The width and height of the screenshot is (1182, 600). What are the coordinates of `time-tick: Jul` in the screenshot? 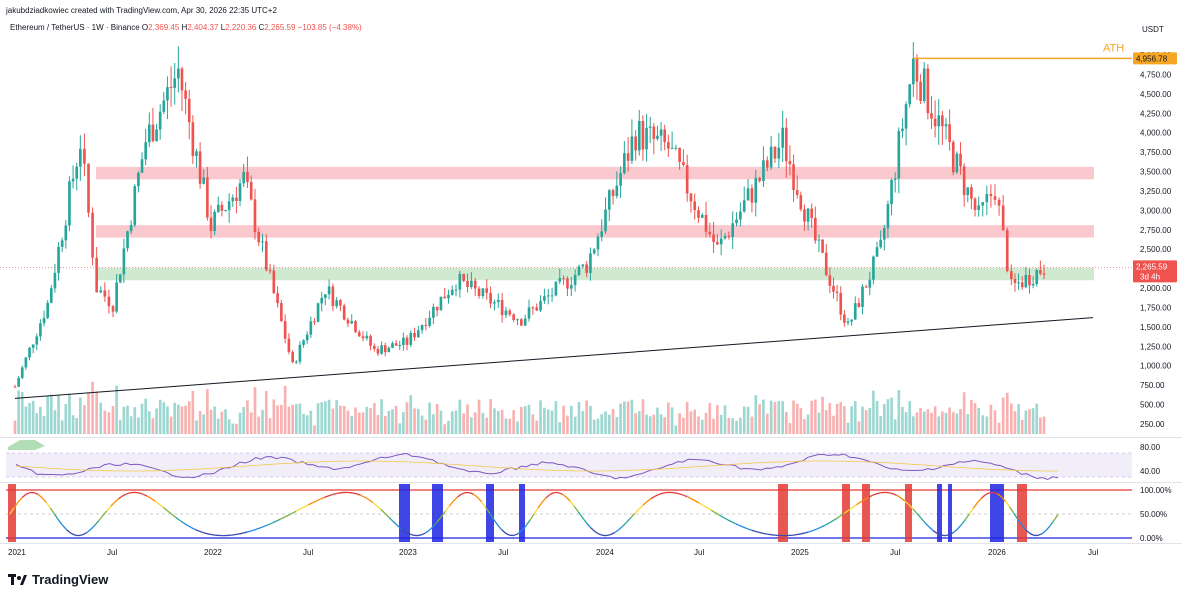 It's located at (503, 552).